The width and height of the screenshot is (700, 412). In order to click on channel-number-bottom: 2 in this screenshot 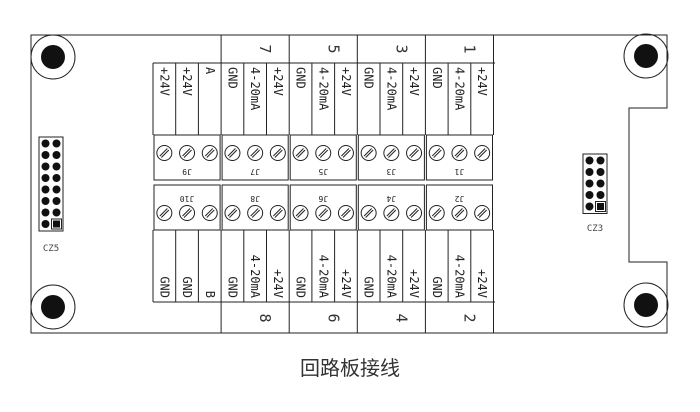, I will do `click(469, 317)`.